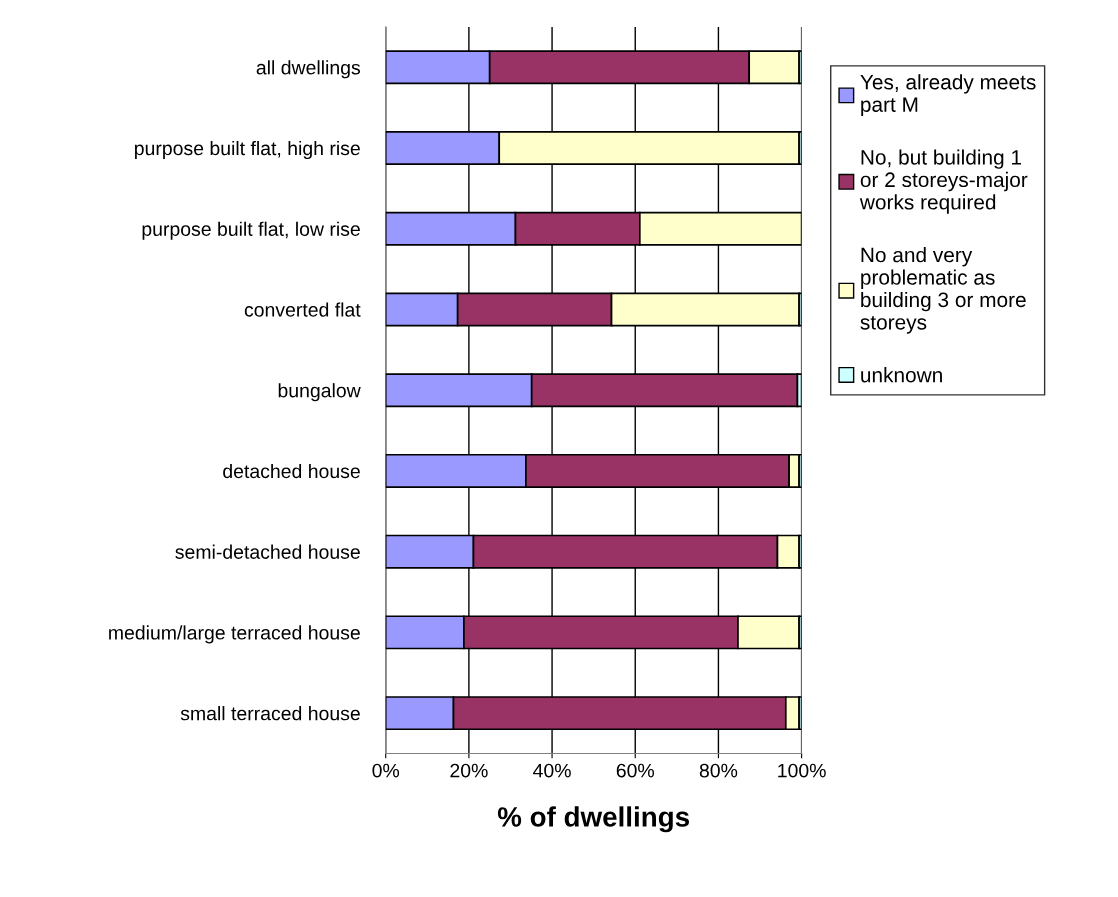 The height and width of the screenshot is (897, 1118). I want to click on x-tick-label: 40%, so click(552, 770).